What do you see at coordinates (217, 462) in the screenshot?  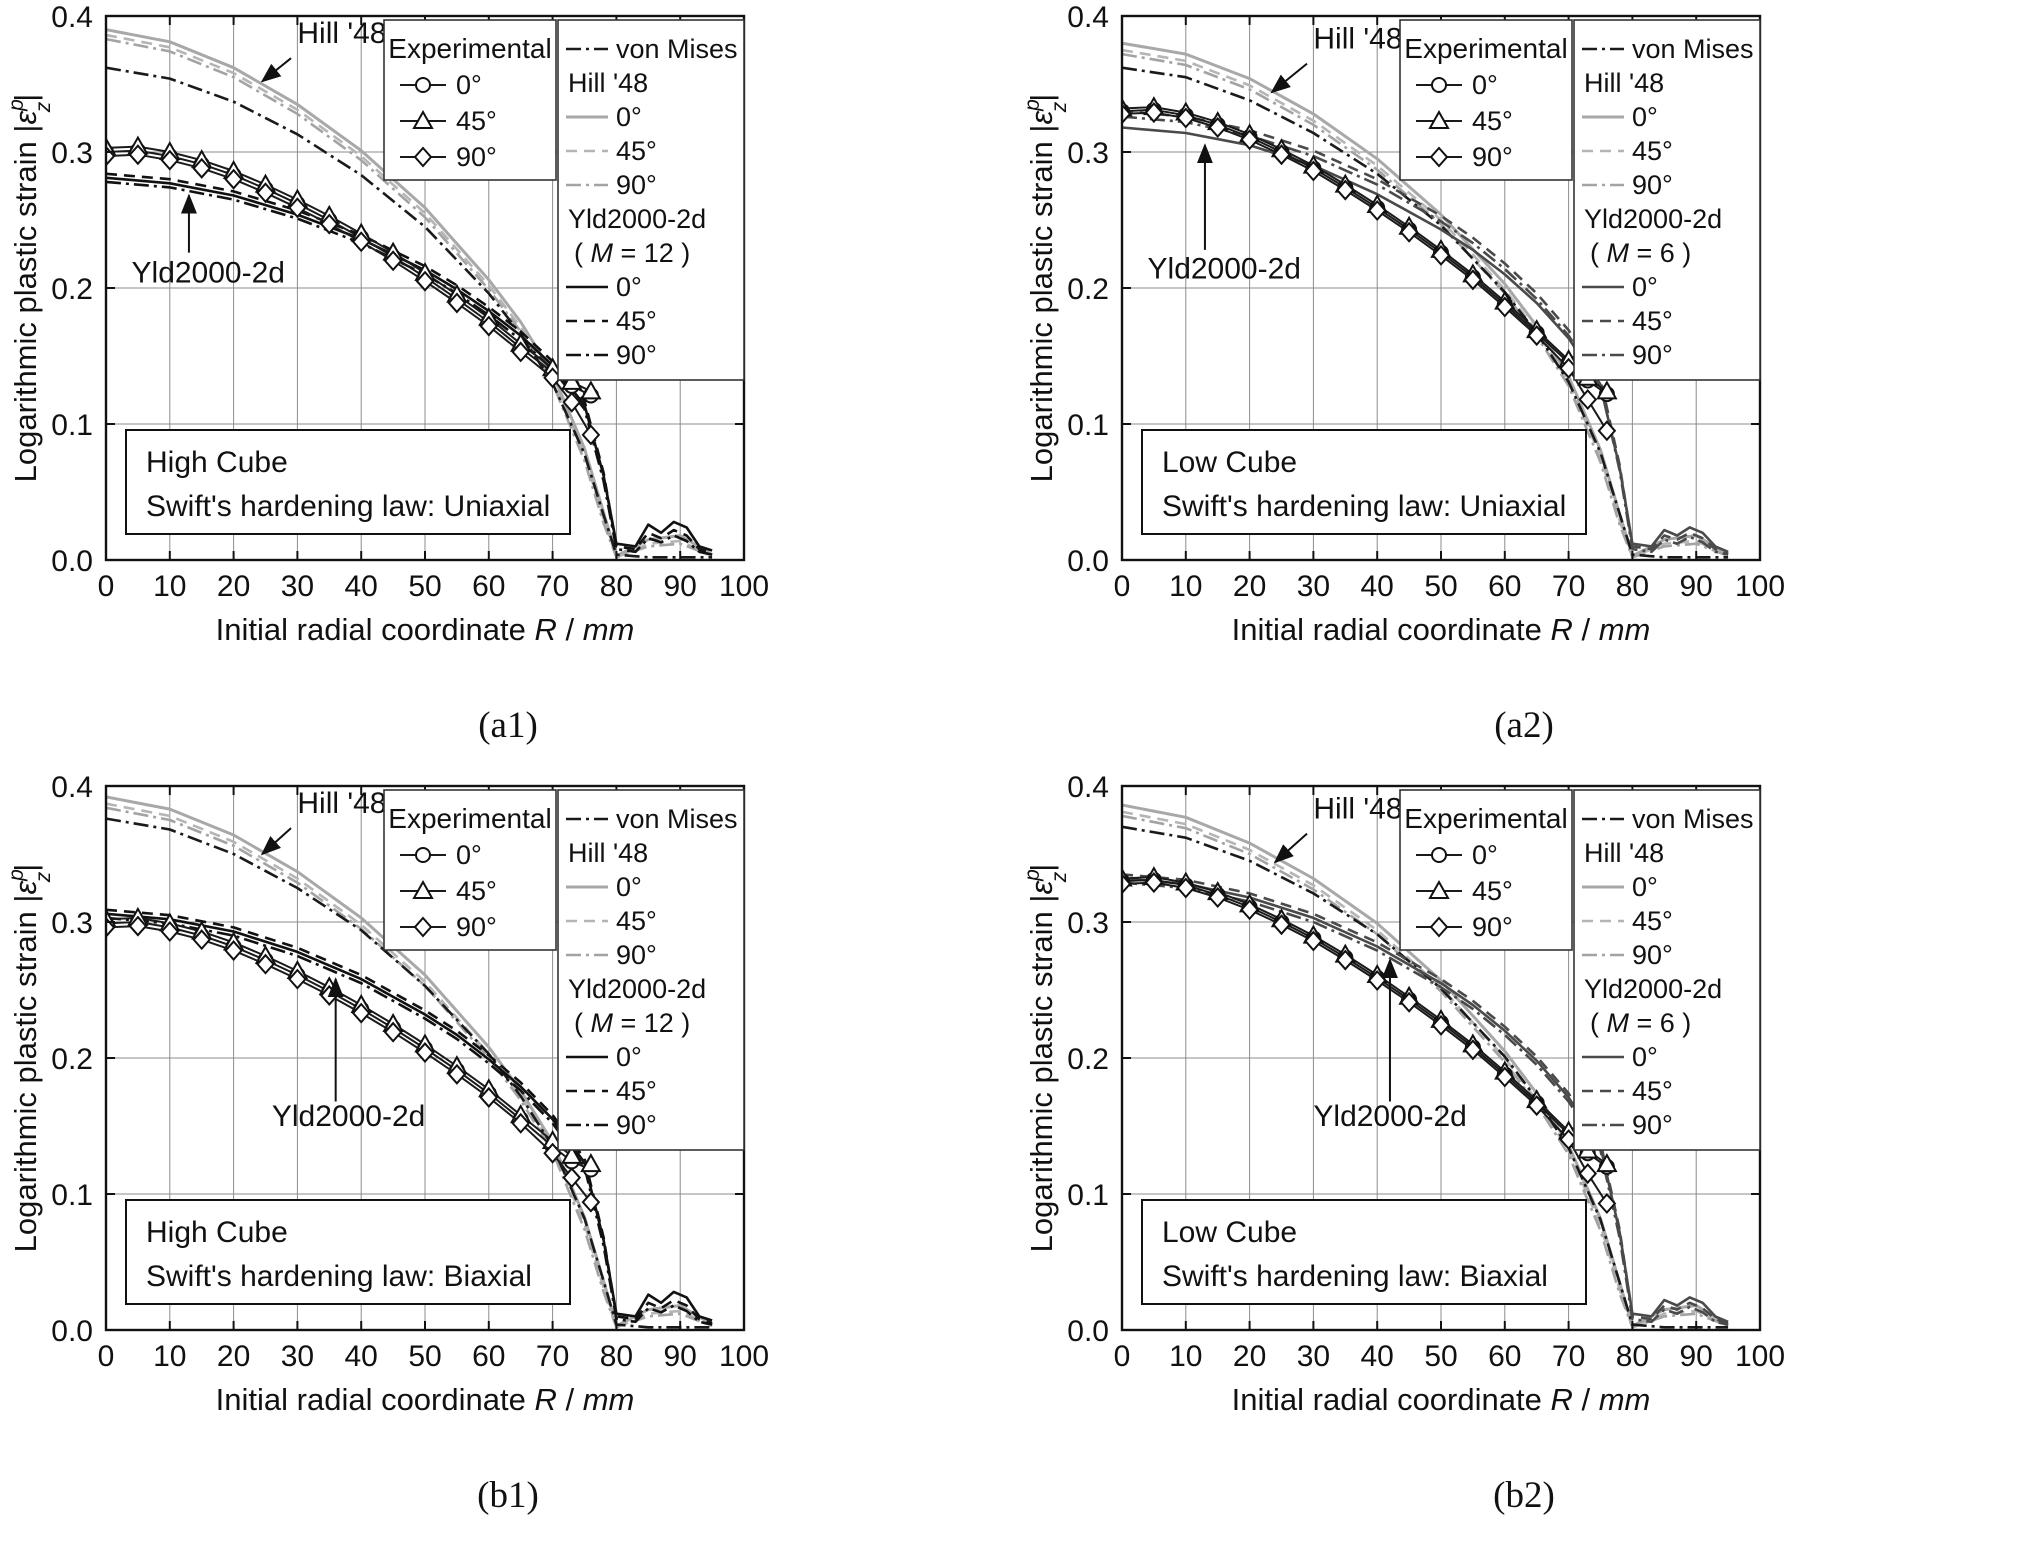 I see `info-box-line-1: High Cube` at bounding box center [217, 462].